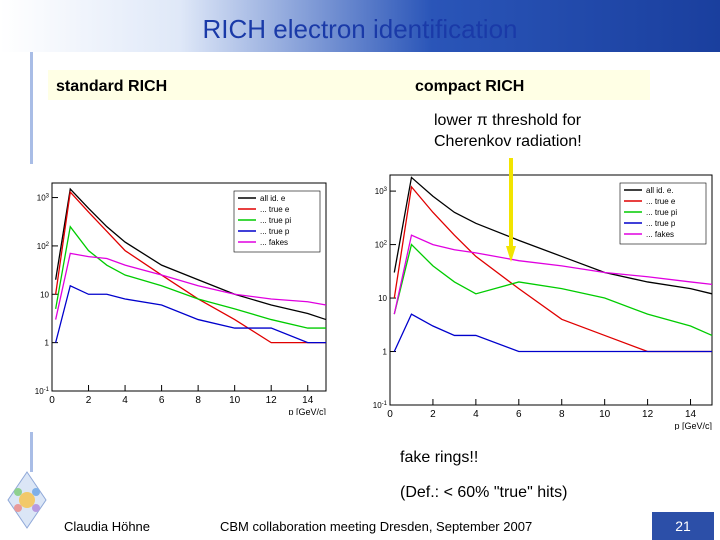  What do you see at coordinates (511, 210) in the screenshot?
I see `yellow-arrow-icon` at bounding box center [511, 210].